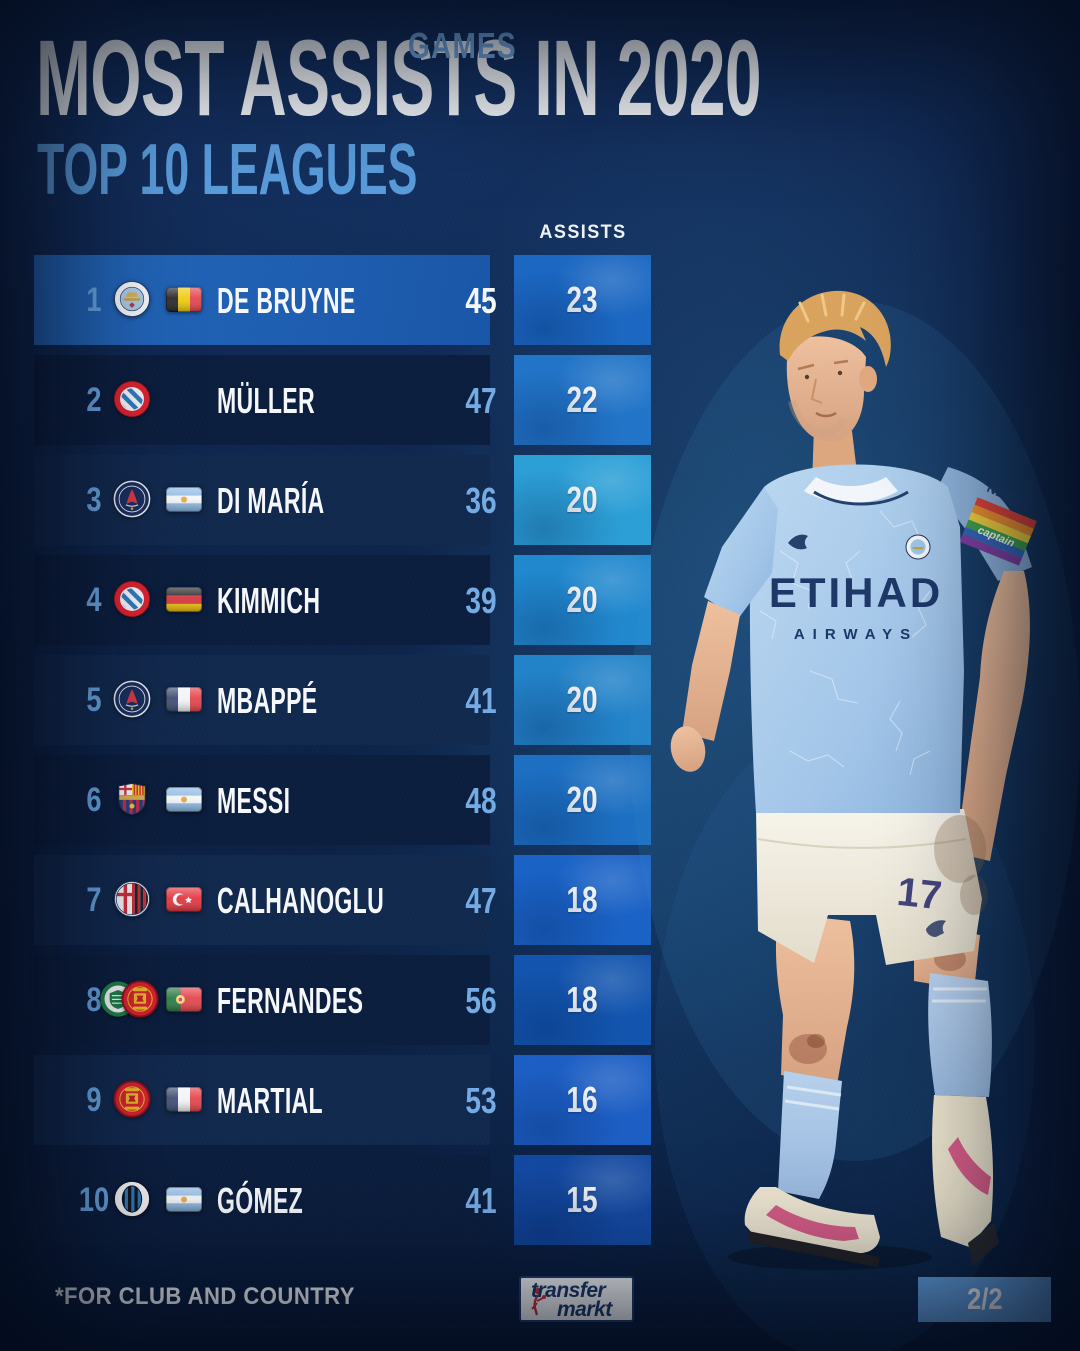 The height and width of the screenshot is (1351, 1080). I want to click on rank-label: 9, so click(94, 1100).